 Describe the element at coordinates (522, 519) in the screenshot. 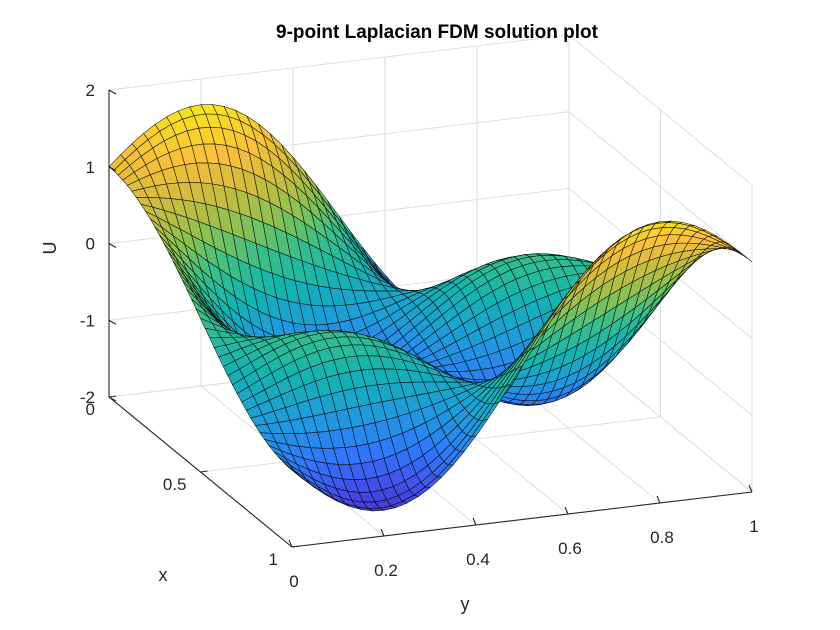

I see `y-axis-line` at that location.